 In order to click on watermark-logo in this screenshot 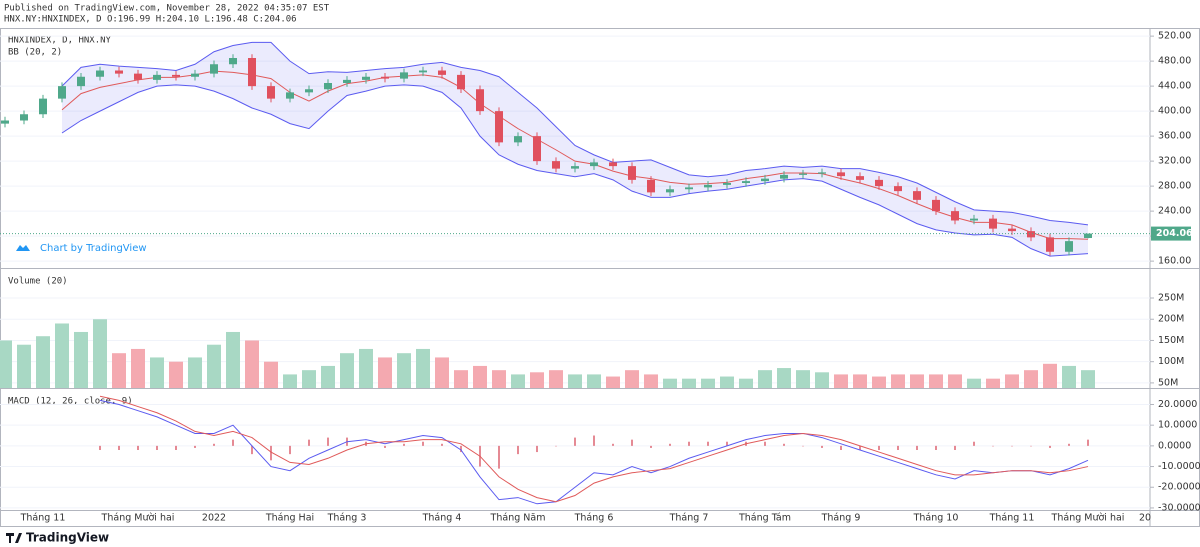, I will do `click(23, 248)`.